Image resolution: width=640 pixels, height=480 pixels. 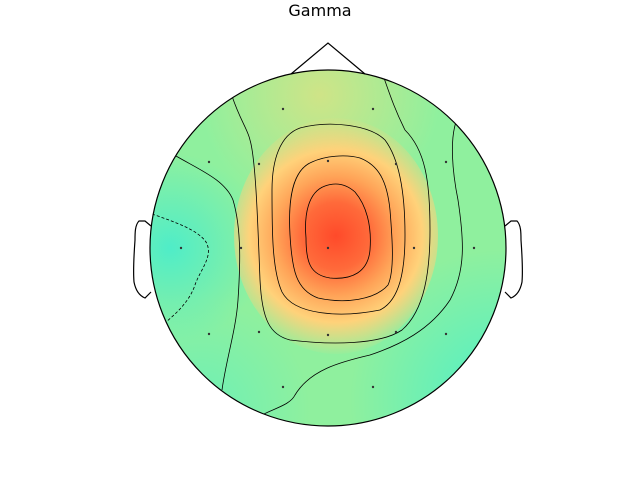 I want to click on contour-line-dashed, so click(x=180, y=268).